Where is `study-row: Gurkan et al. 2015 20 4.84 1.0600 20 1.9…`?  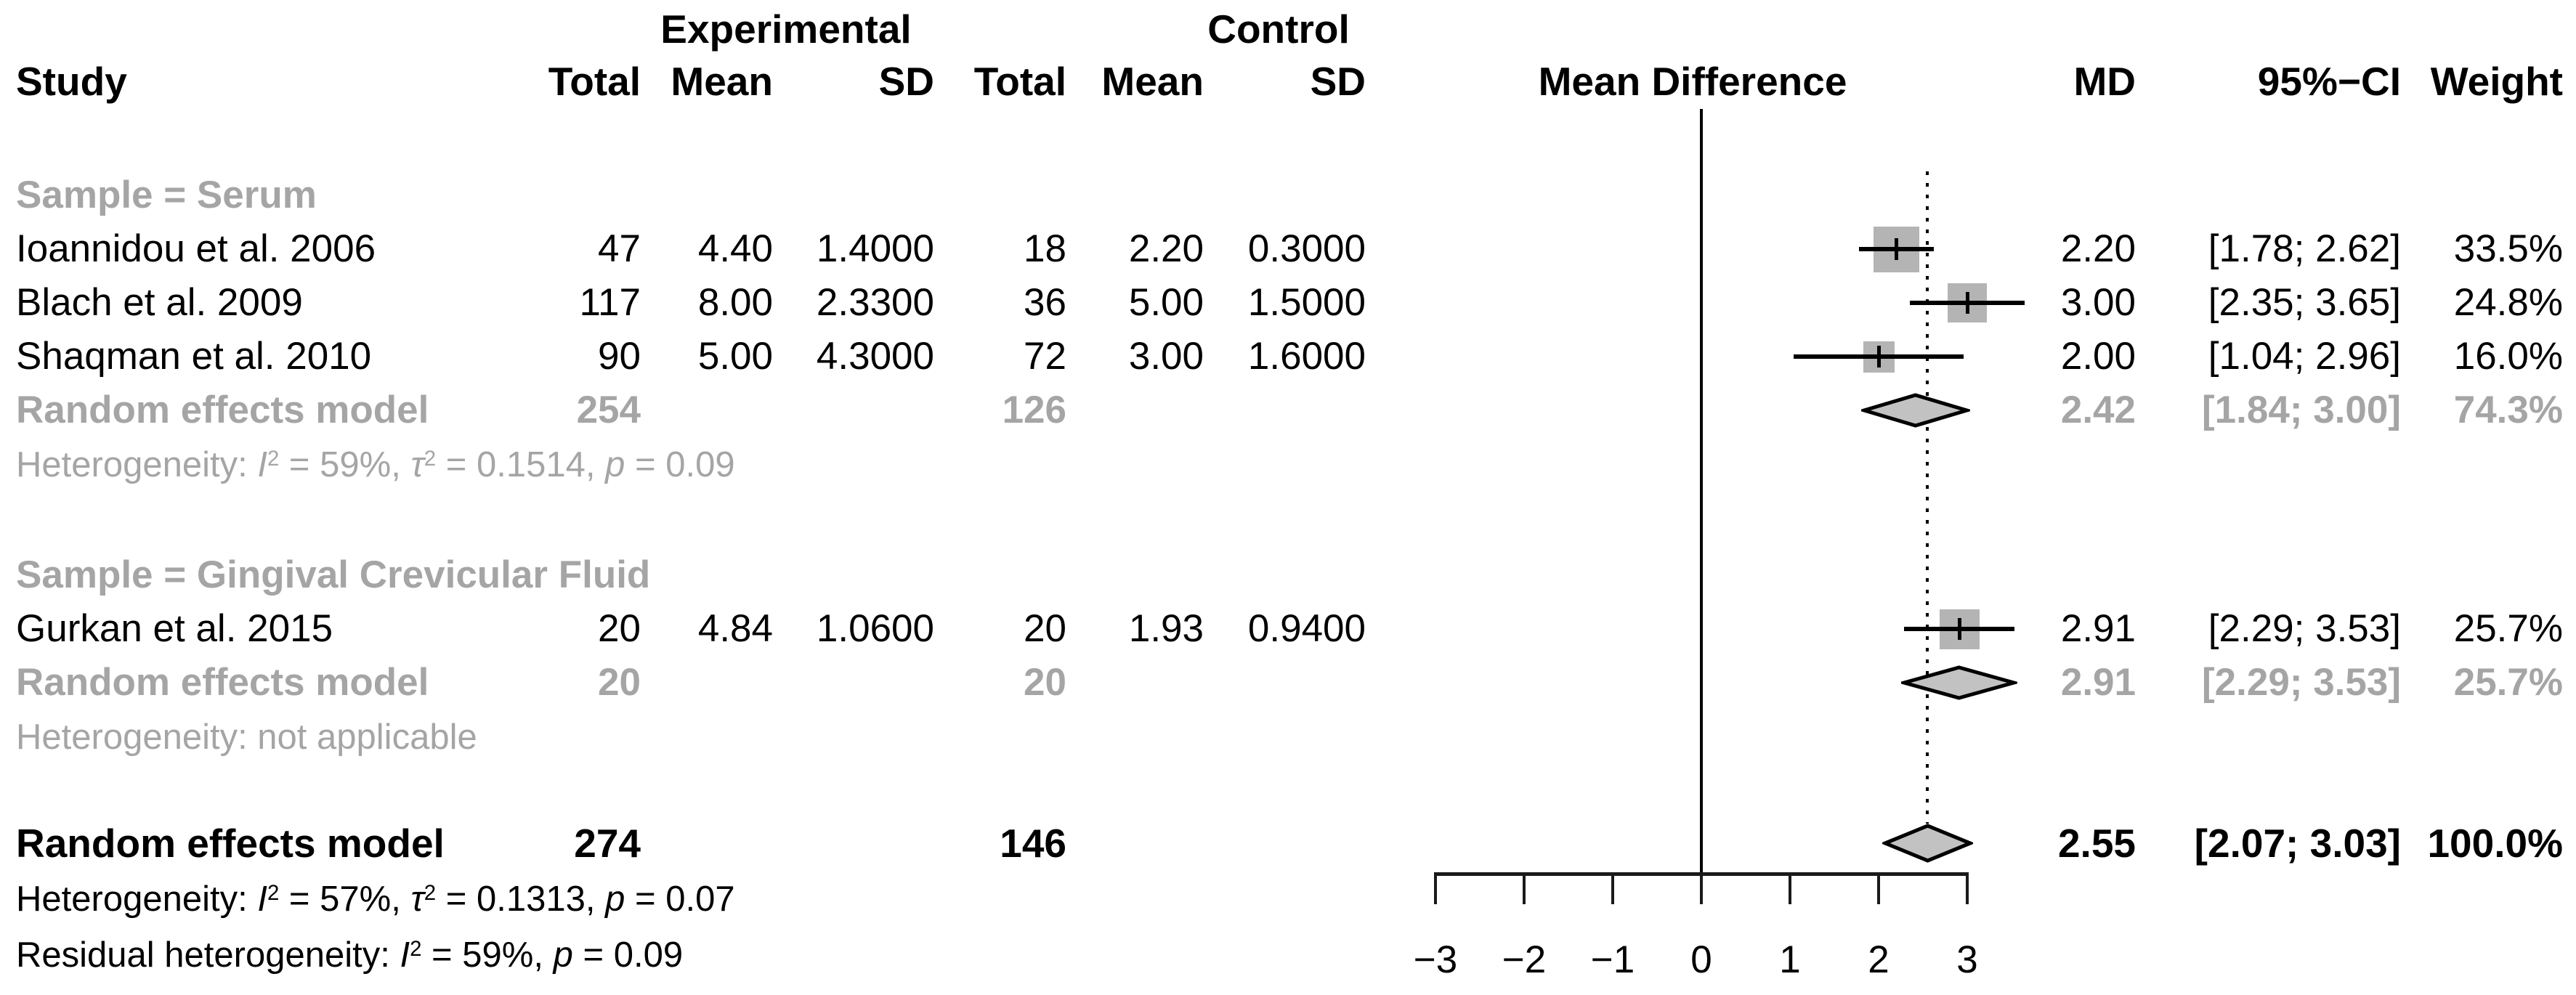 study-row: Gurkan et al. 2015 20 4.84 1.0600 20 1.9… is located at coordinates (1288, 629).